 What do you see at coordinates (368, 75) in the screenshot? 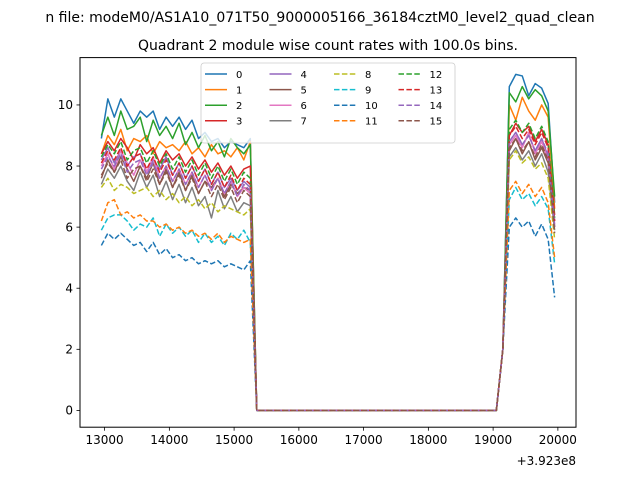
I see `legend-label-8: 8` at bounding box center [368, 75].